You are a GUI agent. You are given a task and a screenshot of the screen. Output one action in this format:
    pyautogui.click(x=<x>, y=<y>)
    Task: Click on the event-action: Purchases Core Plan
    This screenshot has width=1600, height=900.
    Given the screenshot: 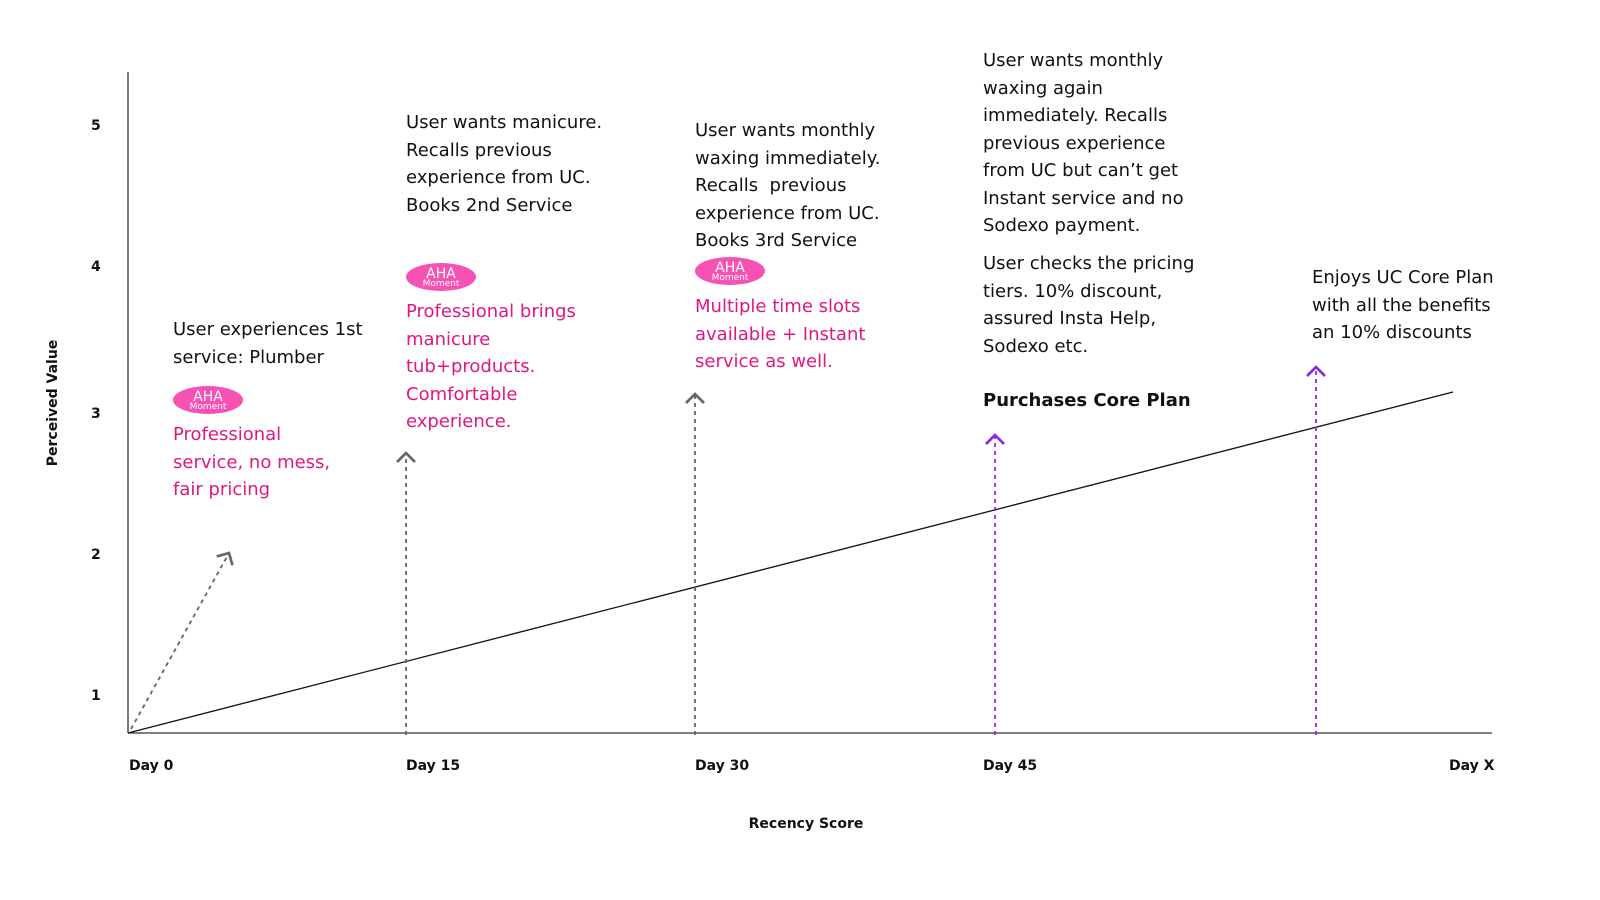 What is the action you would take?
    pyautogui.click(x=1087, y=400)
    